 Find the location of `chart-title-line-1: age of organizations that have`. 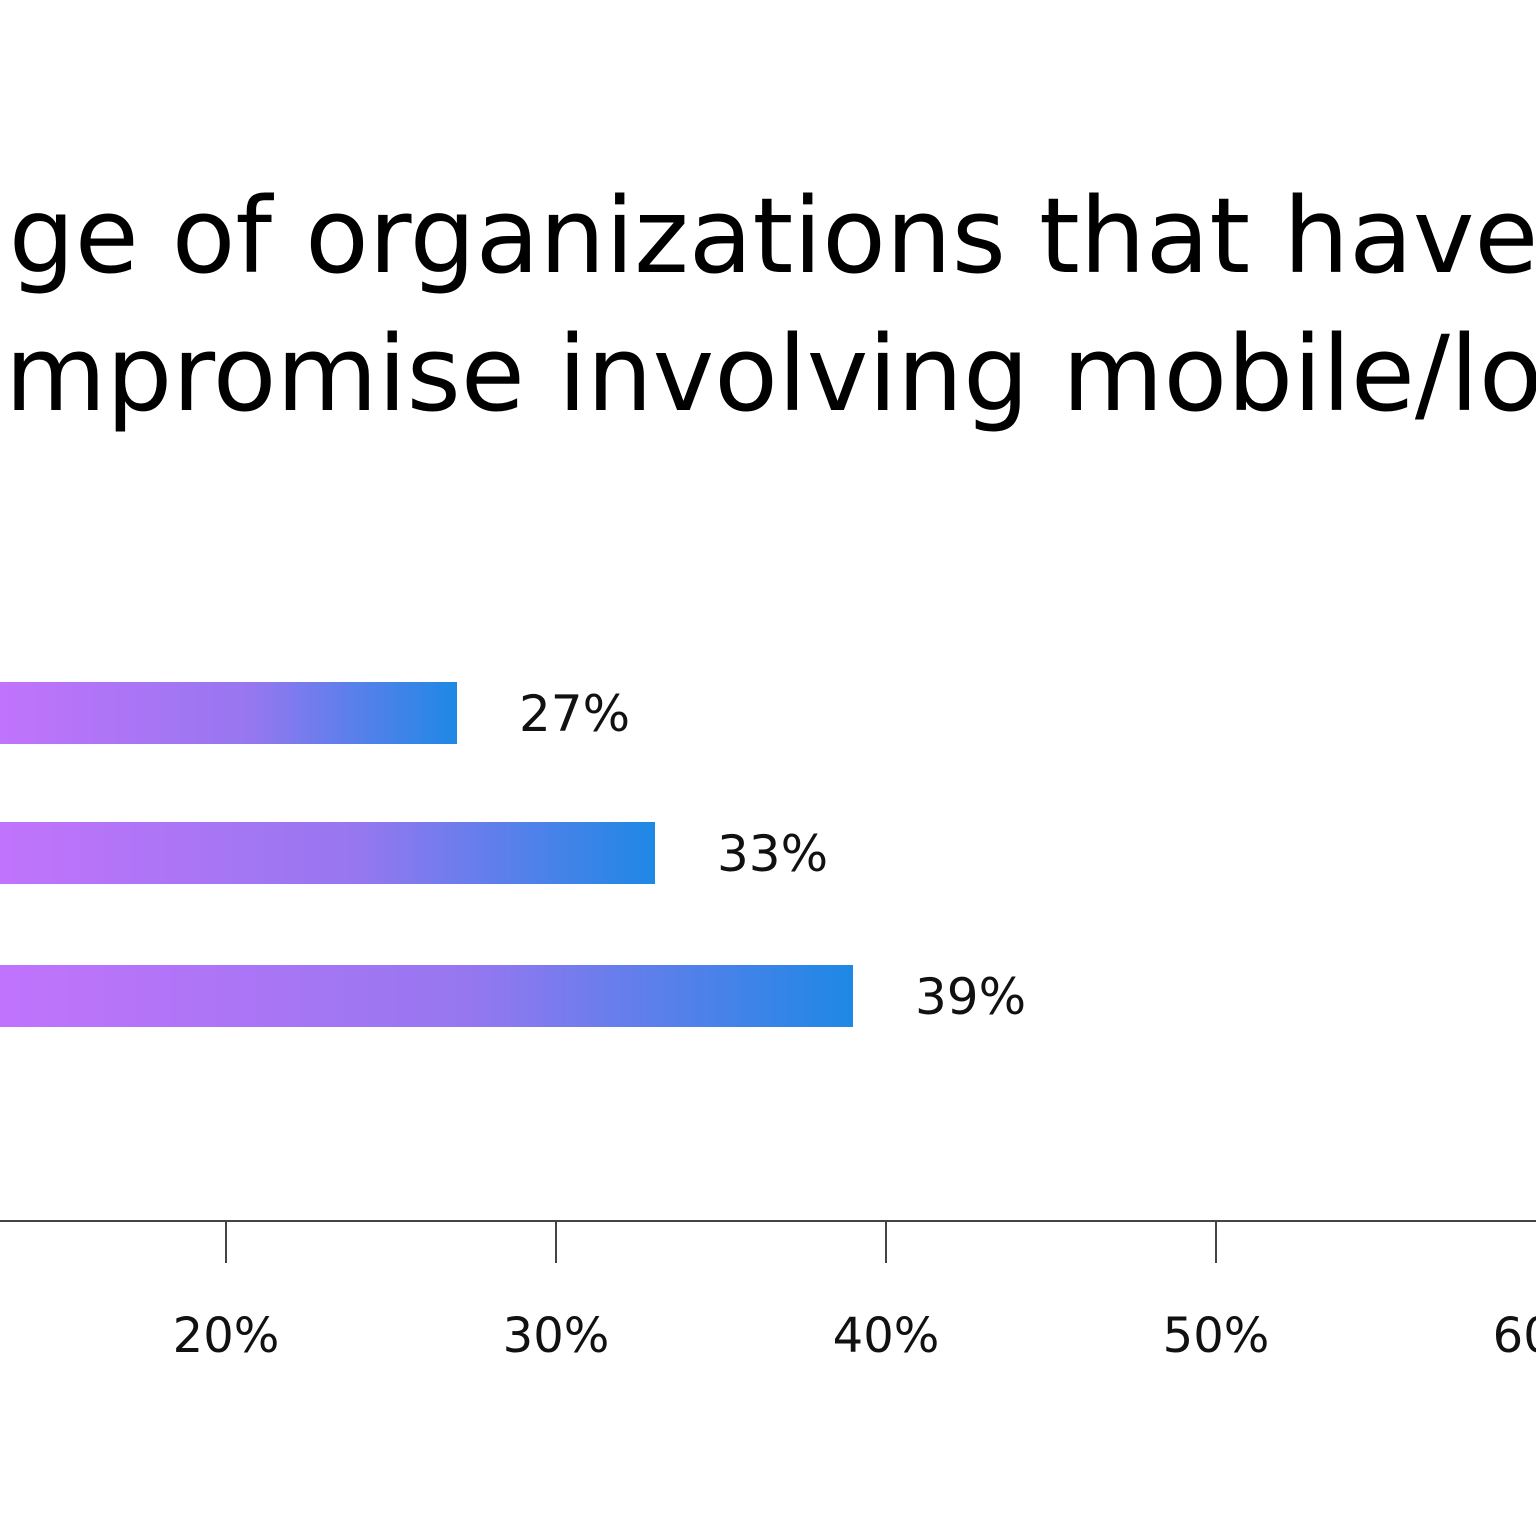

chart-title-line-1: age of organizations that have is located at coordinates (768, 236).